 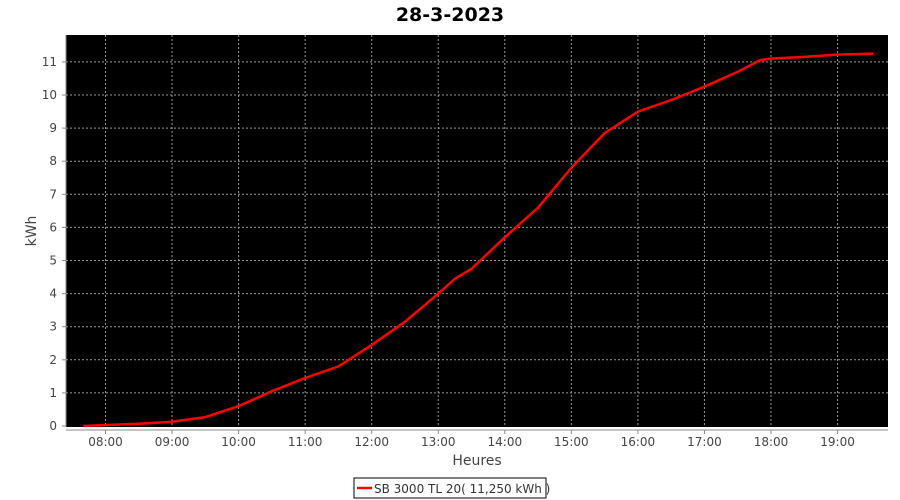 What do you see at coordinates (49, 95) in the screenshot?
I see `y-tick-label: 10` at bounding box center [49, 95].